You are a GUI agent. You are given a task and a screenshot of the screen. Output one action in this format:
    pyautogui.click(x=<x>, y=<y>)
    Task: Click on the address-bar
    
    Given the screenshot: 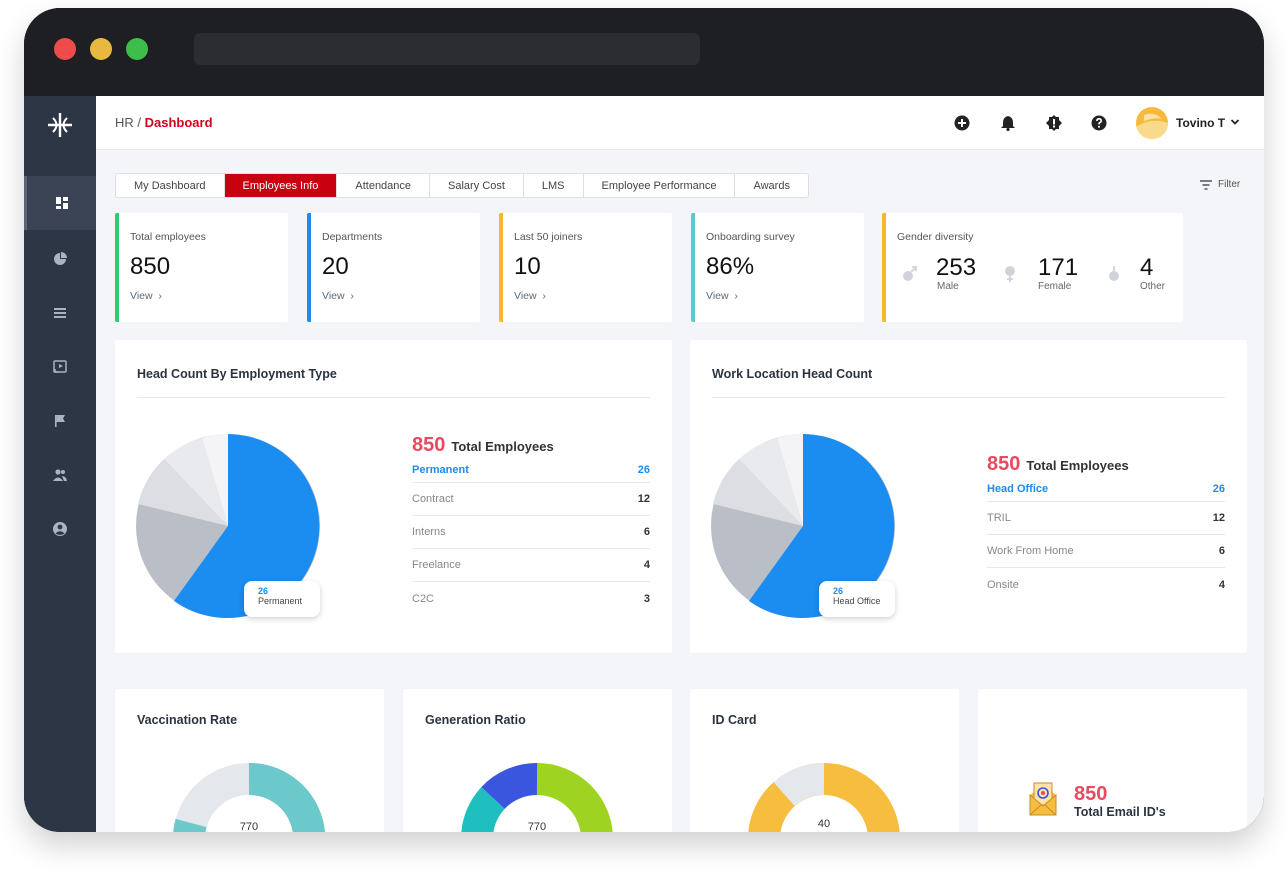 What is the action you would take?
    pyautogui.click(x=447, y=49)
    